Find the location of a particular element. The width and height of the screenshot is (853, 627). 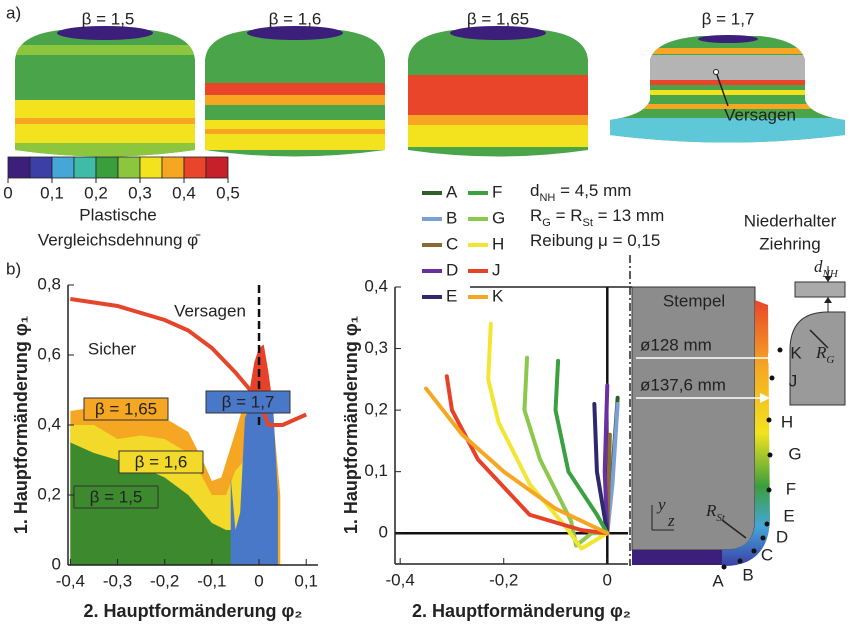

x-tick-label: -0,3 is located at coordinates (117, 580).